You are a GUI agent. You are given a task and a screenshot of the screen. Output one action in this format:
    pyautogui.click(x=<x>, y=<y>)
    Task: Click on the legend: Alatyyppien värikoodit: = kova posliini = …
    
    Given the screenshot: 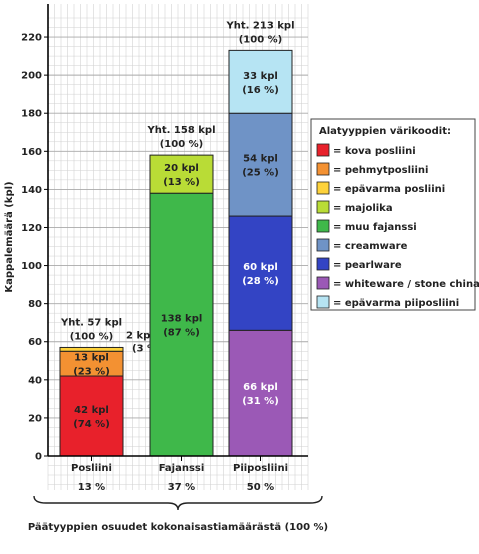 What is the action you would take?
    pyautogui.click(x=394, y=214)
    